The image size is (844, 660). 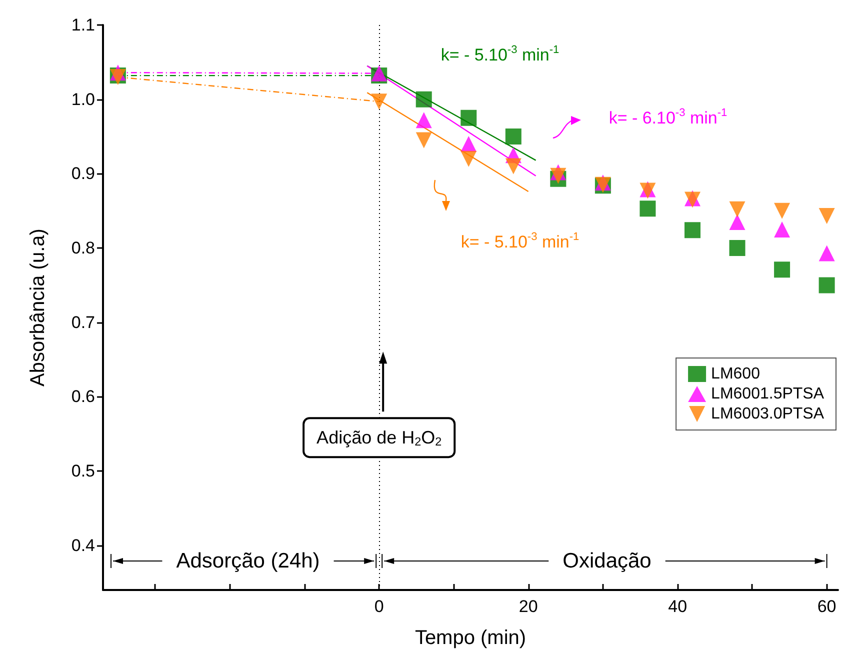 I want to click on x-tick-label: 60, so click(x=826, y=606).